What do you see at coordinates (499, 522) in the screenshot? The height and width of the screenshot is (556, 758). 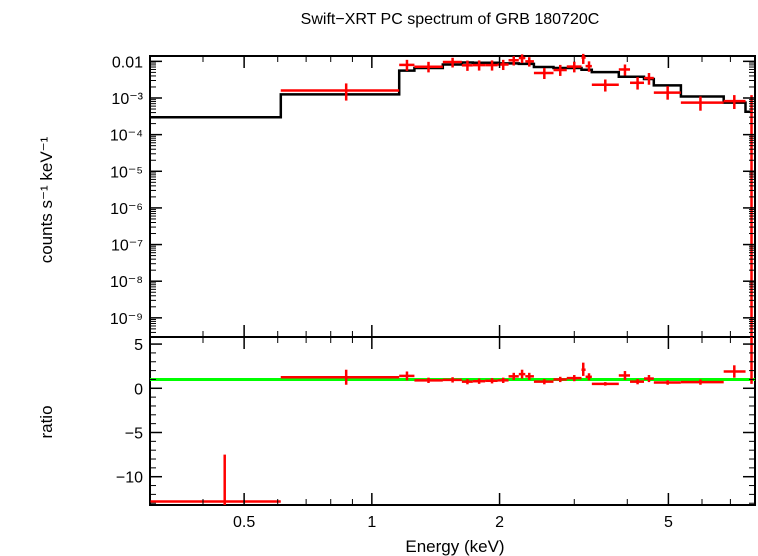 I see `x-tick-label: 2` at bounding box center [499, 522].